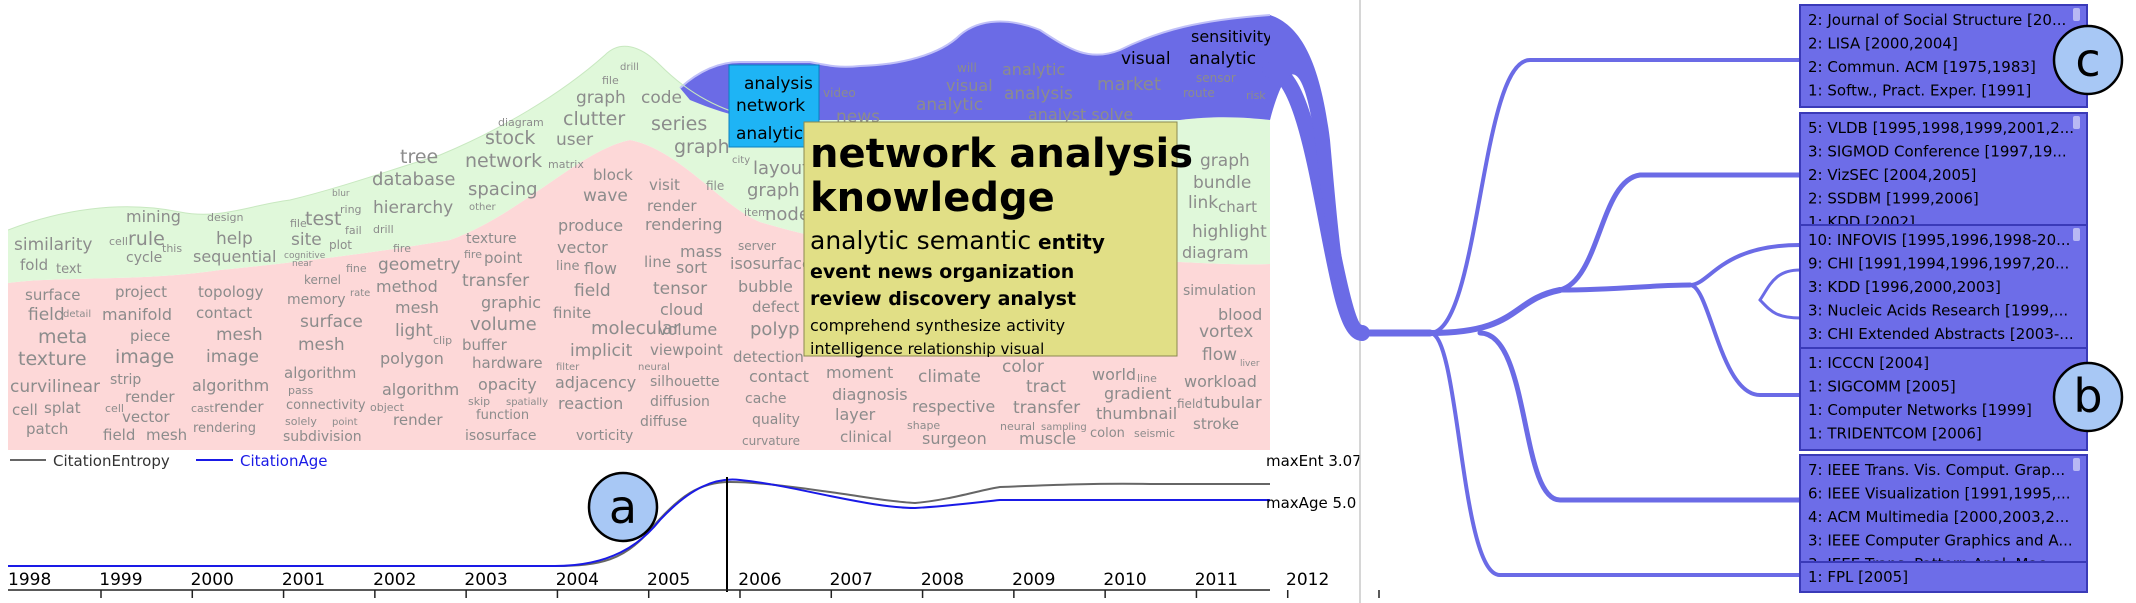  What do you see at coordinates (1943, 577) in the screenshot?
I see `venue-group: 1: FPL [2005]` at bounding box center [1943, 577].